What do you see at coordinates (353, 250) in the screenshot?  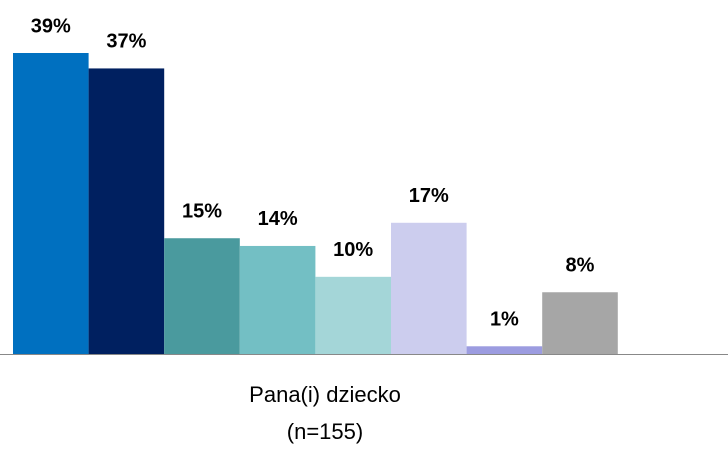 I see `data-label: 10%` at bounding box center [353, 250].